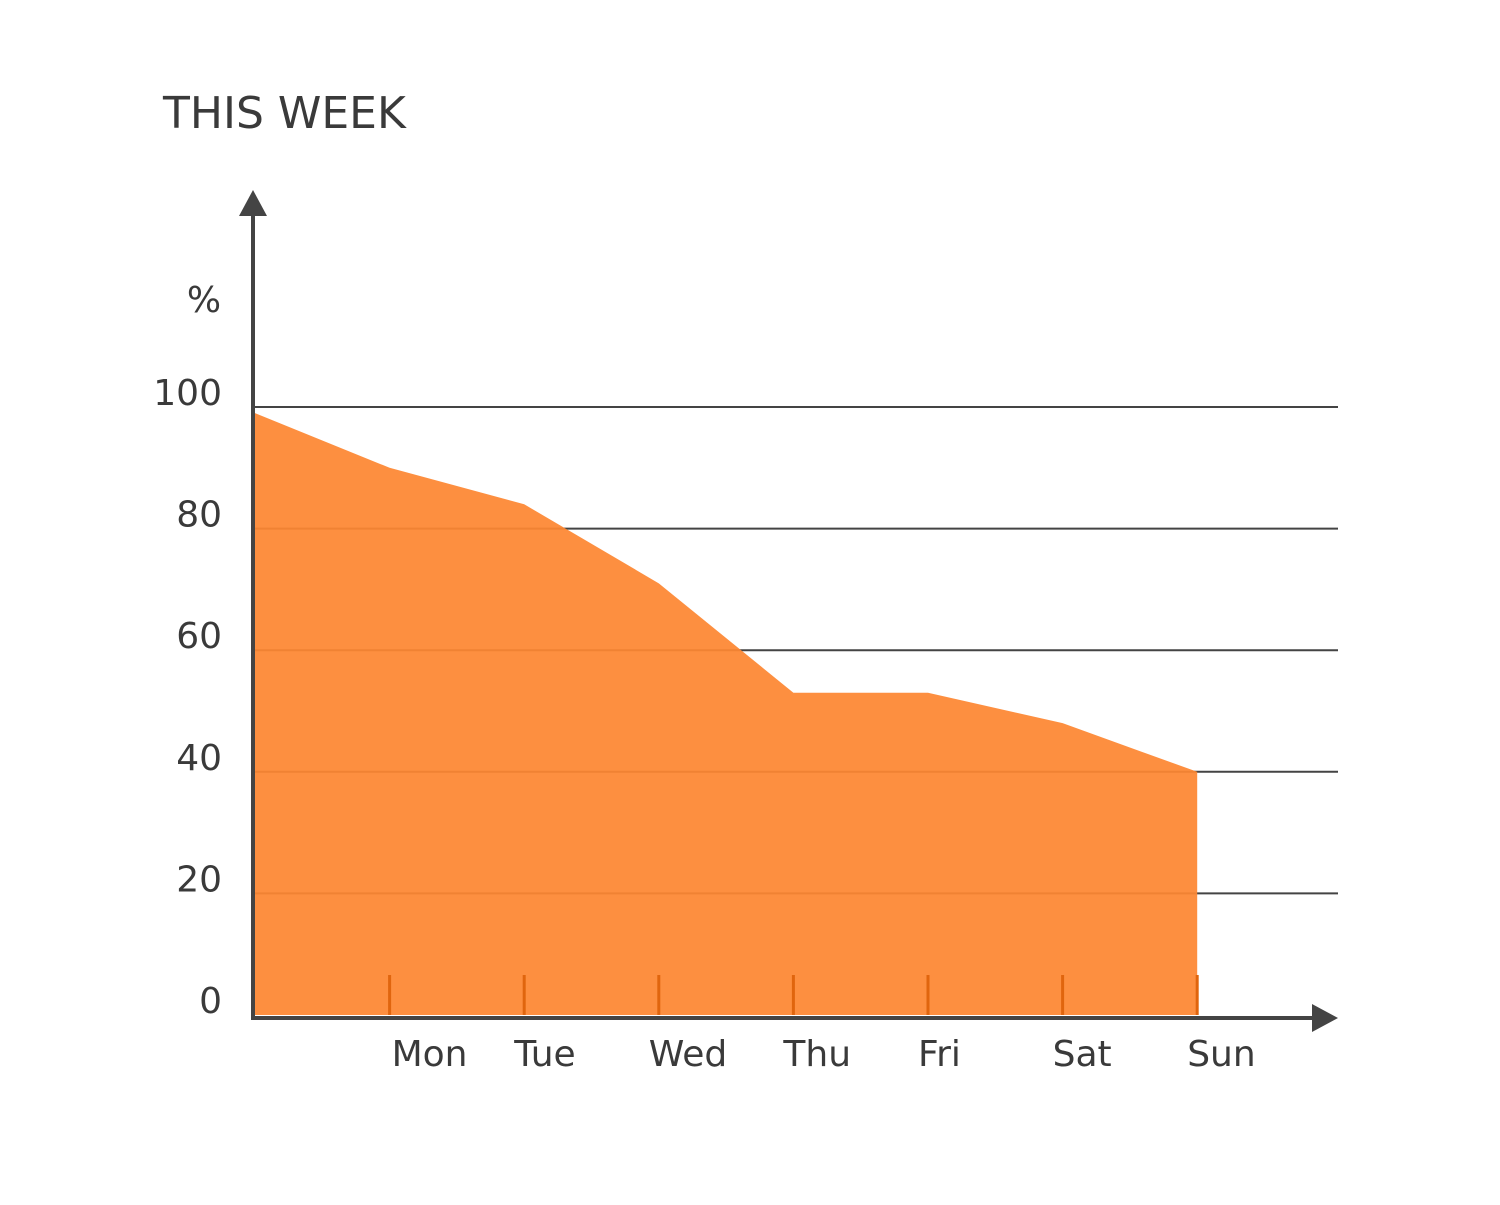 This screenshot has width=1500, height=1205. I want to click on x-tick-label: Mon, so click(430, 1054).